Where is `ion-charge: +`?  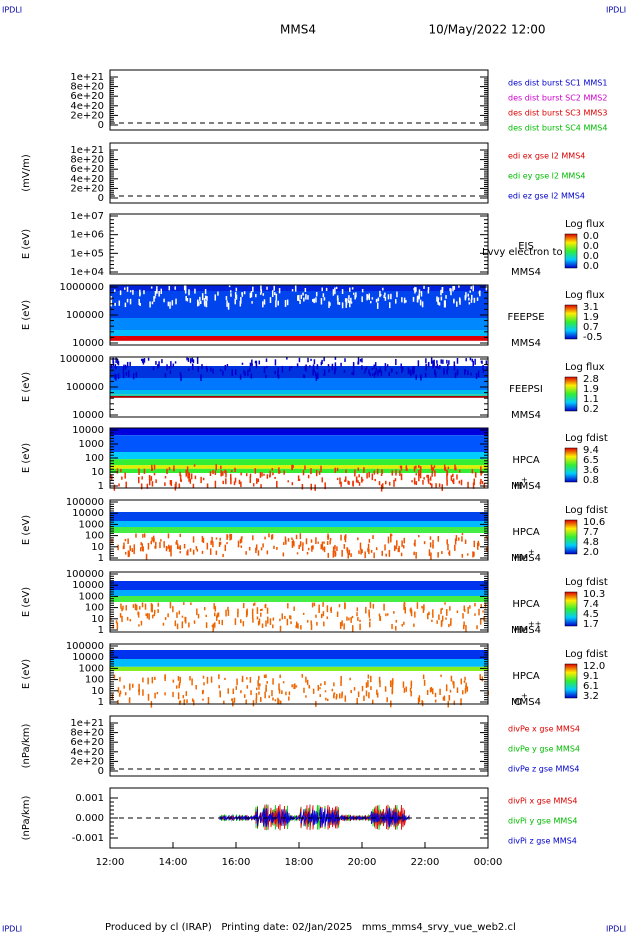 ion-charge: + is located at coordinates (531, 552).